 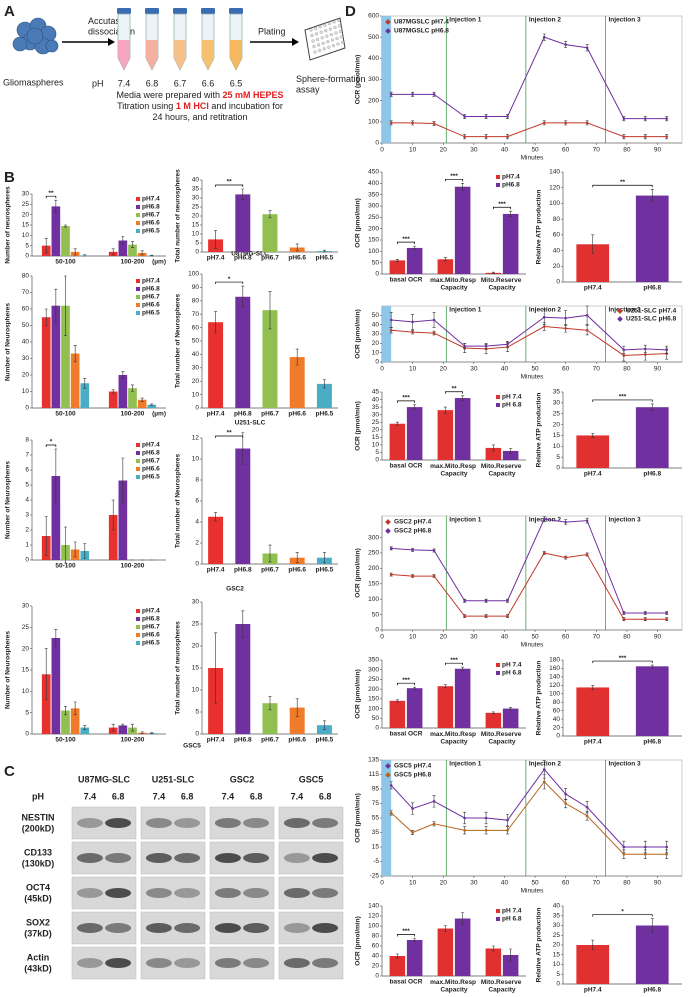 I want to click on x-tick-label: 80, so click(x=627, y=150).